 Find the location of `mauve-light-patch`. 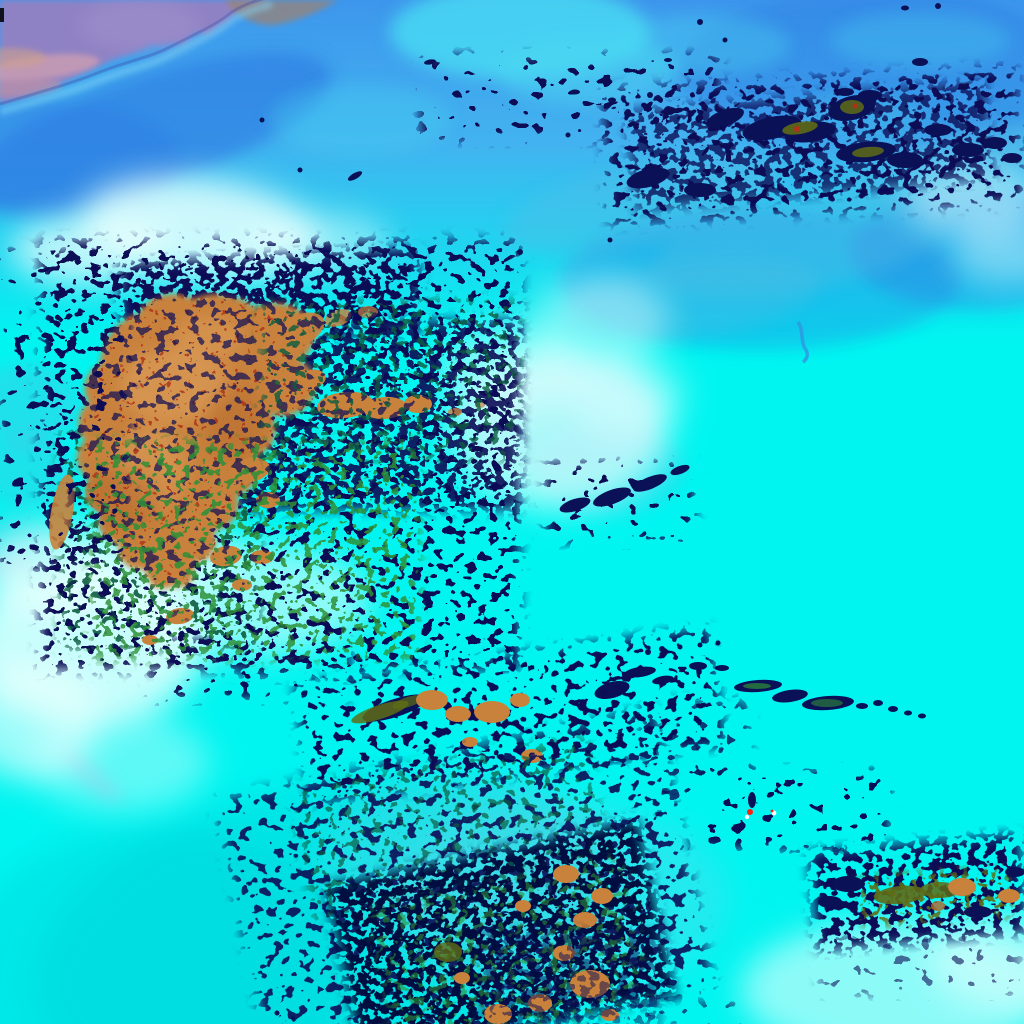

mauve-light-patch is located at coordinates (140, 25).